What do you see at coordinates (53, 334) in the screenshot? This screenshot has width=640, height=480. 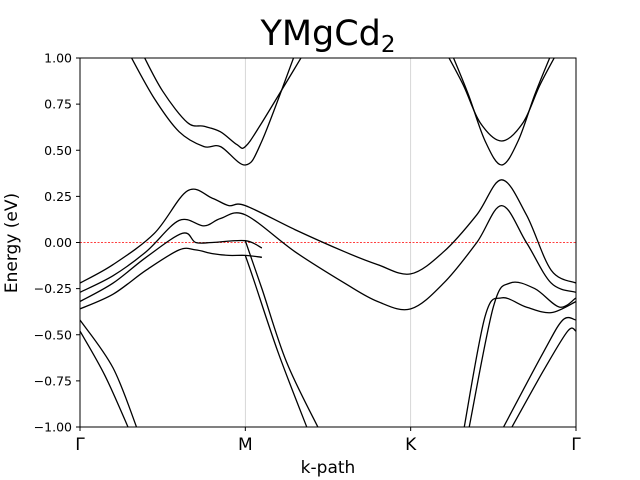 I see `y-tick-label-6: −0.50` at bounding box center [53, 334].